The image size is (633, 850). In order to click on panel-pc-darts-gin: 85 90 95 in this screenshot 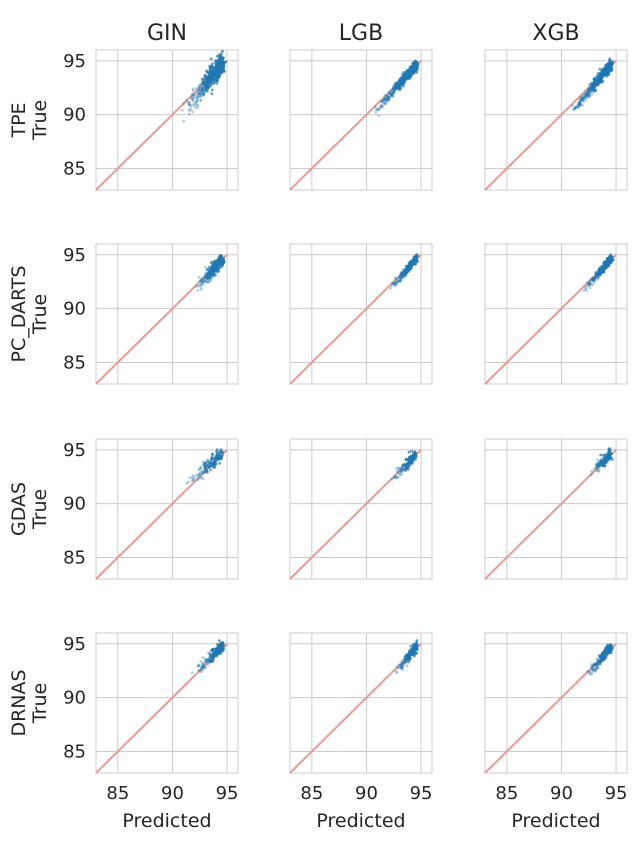, I will do `click(151, 314)`.